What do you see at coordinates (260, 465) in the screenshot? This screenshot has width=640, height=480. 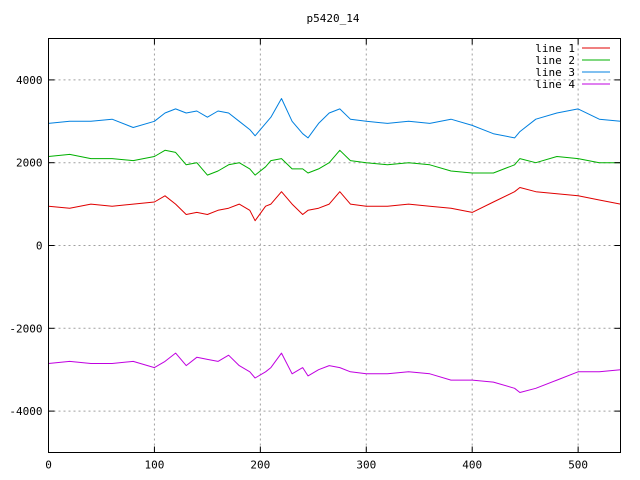 I see `x-tick-label: 200` at bounding box center [260, 465].